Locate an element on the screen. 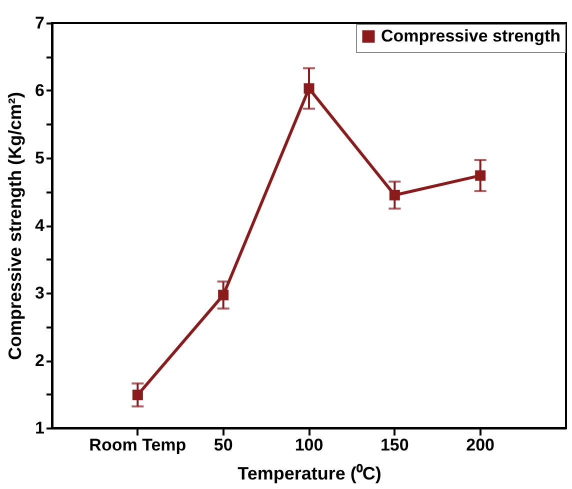 The image size is (572, 489). y-tick-label: 4 is located at coordinates (40, 225).